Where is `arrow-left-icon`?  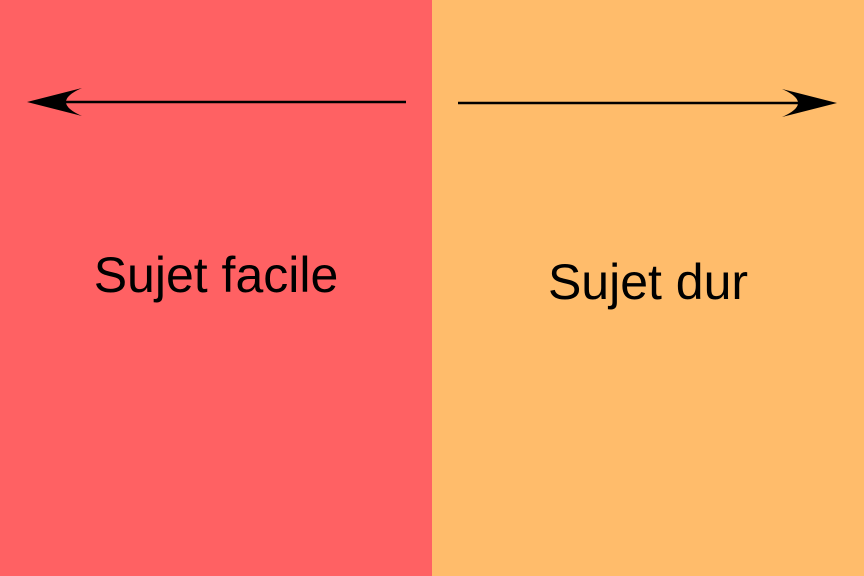 arrow-left-icon is located at coordinates (216, 102).